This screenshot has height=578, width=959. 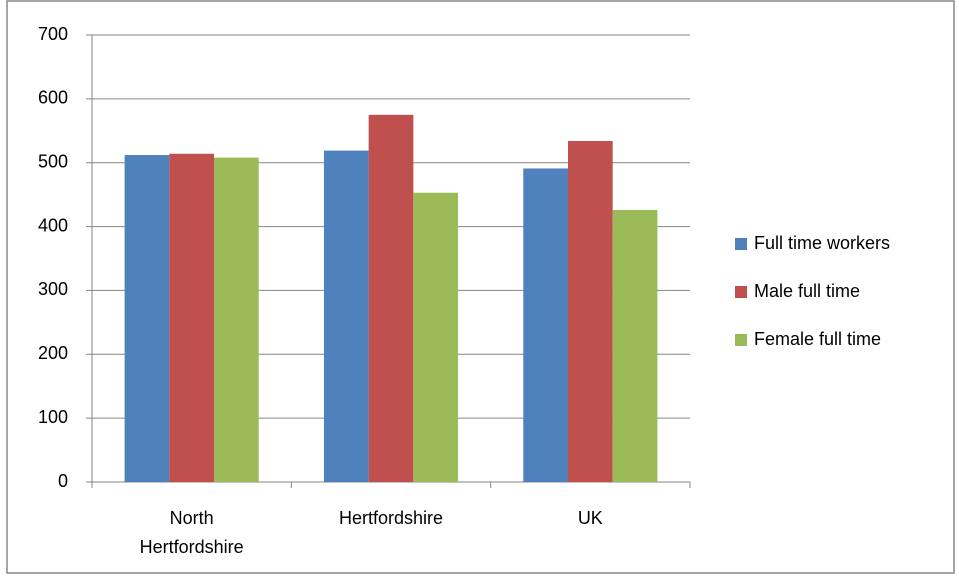 What do you see at coordinates (53, 34) in the screenshot?
I see `y-tick-label: 700` at bounding box center [53, 34].